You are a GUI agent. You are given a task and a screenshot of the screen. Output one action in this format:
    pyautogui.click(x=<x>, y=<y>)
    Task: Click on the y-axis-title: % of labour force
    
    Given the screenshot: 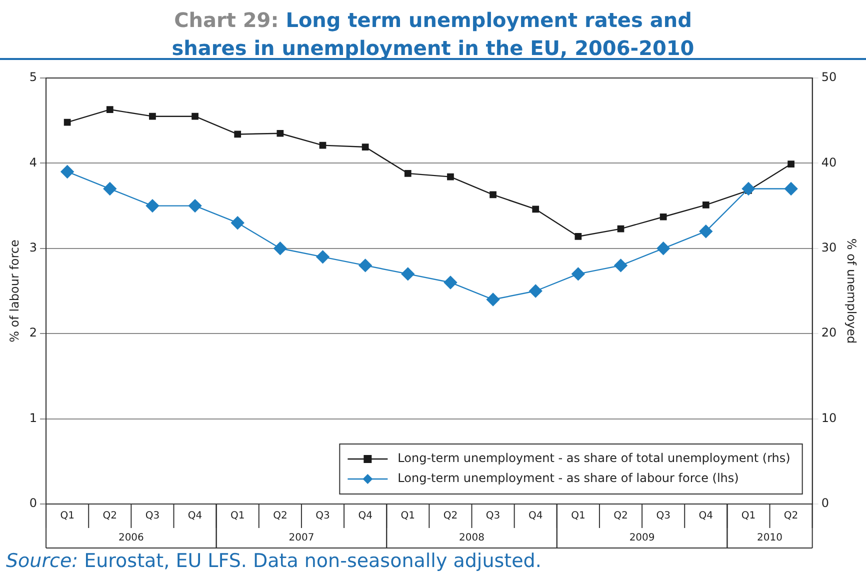 What is the action you would take?
    pyautogui.click(x=14, y=291)
    